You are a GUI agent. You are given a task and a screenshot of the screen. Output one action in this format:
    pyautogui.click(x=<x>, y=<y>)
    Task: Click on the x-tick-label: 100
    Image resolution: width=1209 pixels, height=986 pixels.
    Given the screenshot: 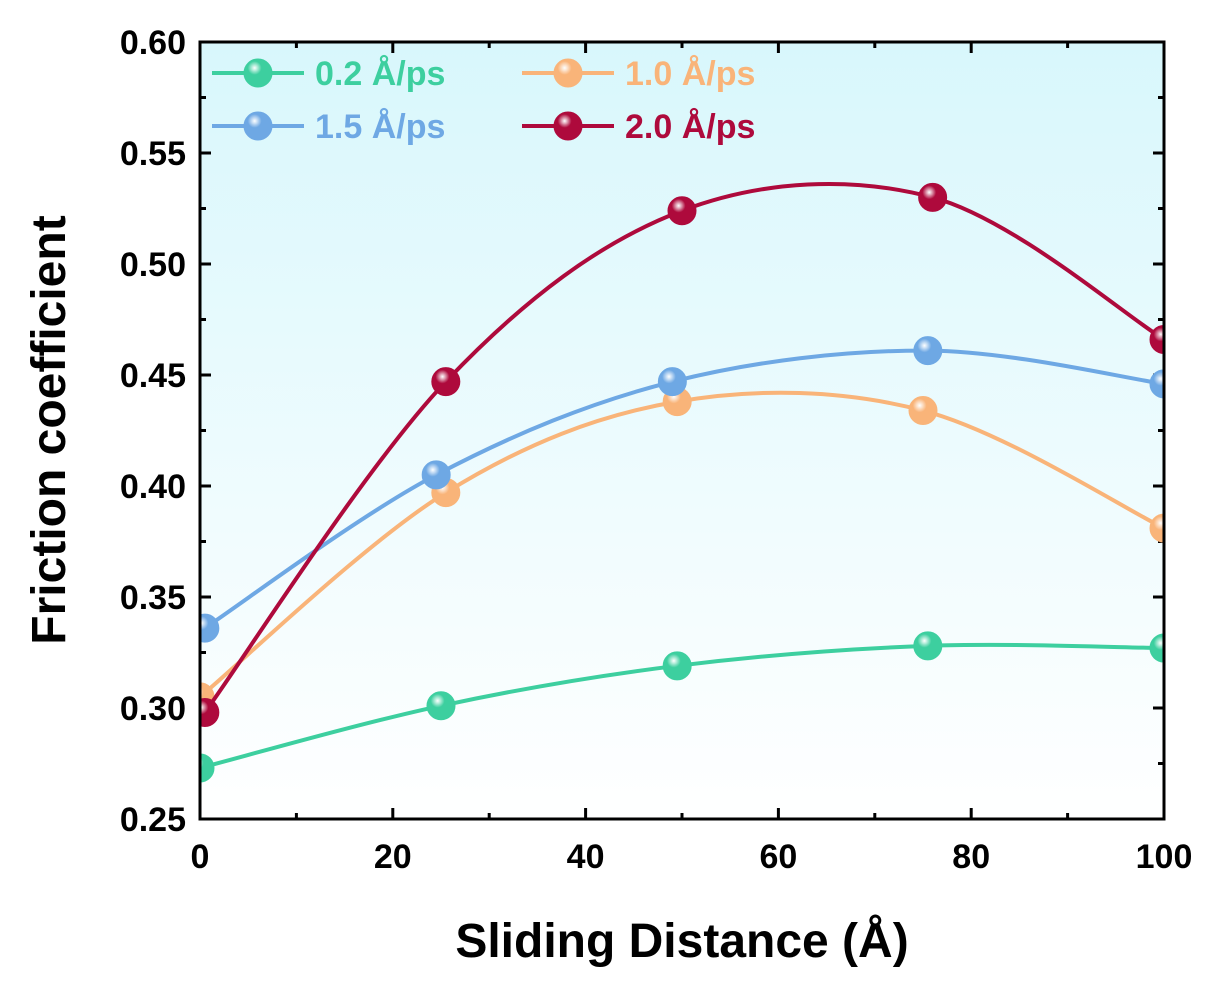 What is the action you would take?
    pyautogui.click(x=1164, y=857)
    